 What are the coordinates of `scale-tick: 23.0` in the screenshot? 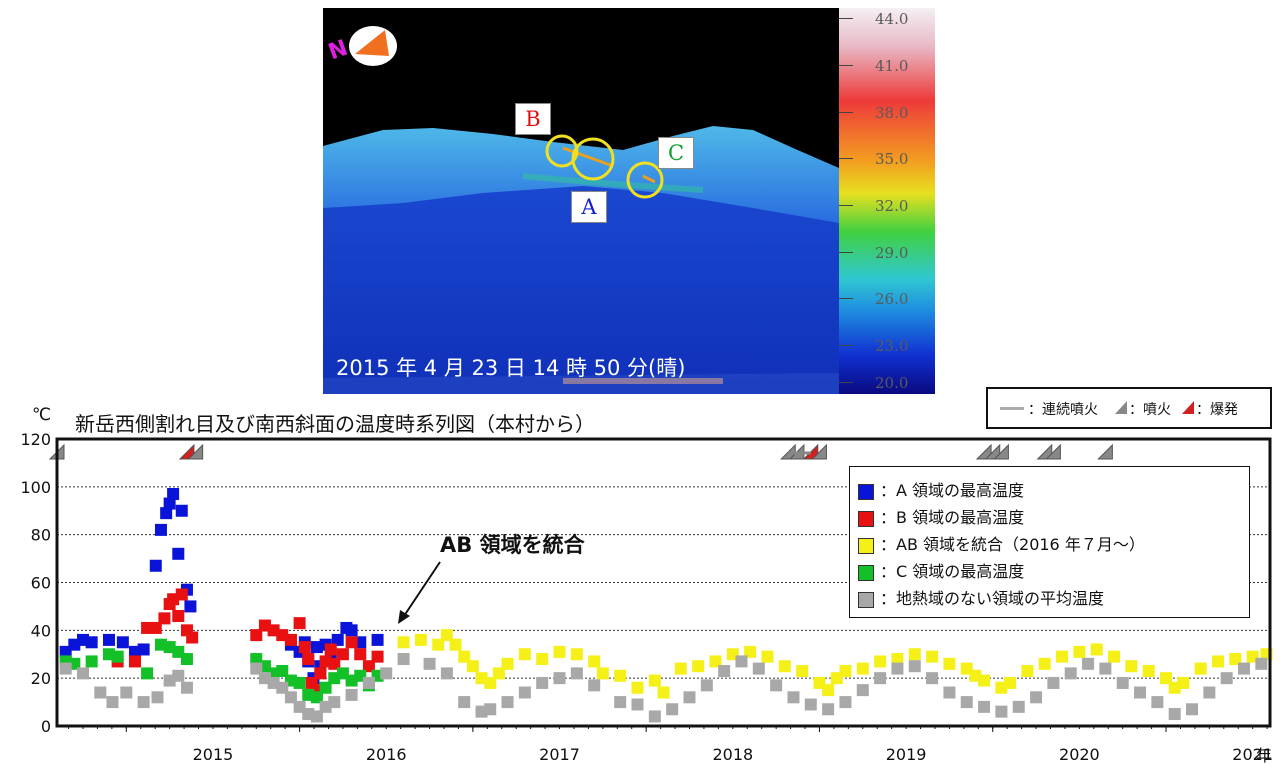 It's located at (892, 346).